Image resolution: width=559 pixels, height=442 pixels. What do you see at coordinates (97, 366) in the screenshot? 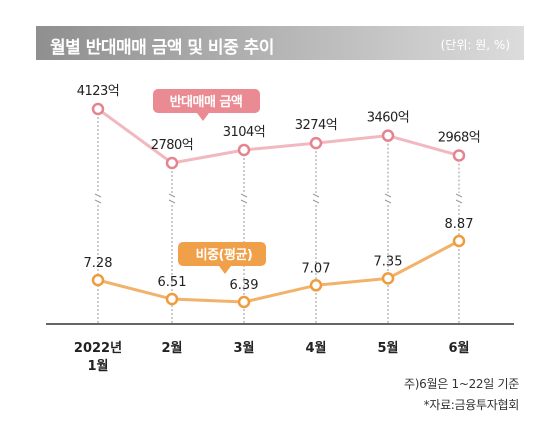
I see `x-tick-label: 1월` at bounding box center [97, 366].